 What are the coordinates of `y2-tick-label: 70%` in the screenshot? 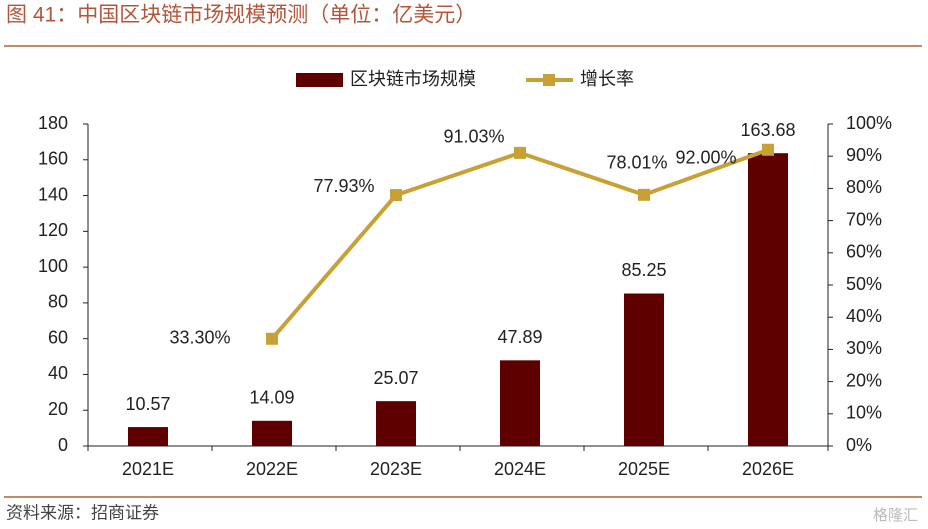 It's located at (864, 219).